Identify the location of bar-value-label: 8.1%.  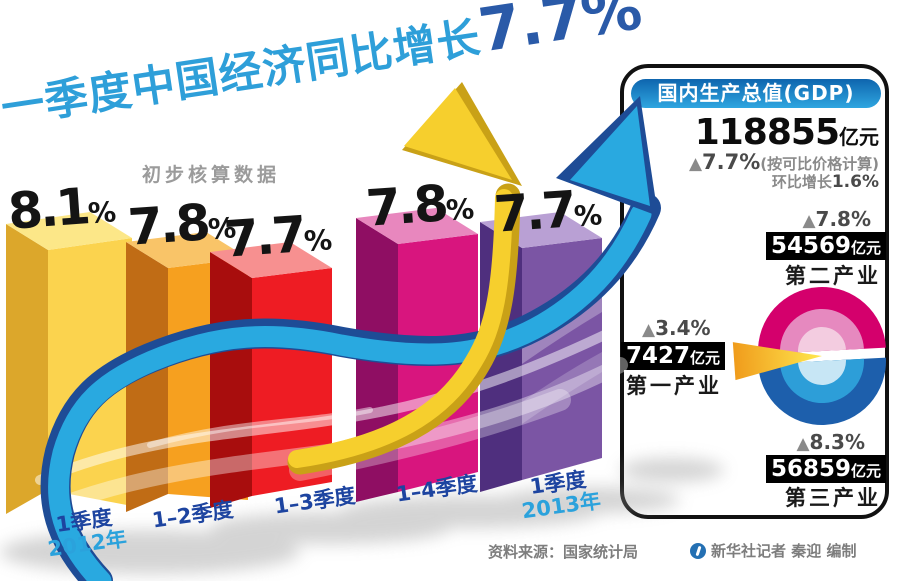
(62, 209).